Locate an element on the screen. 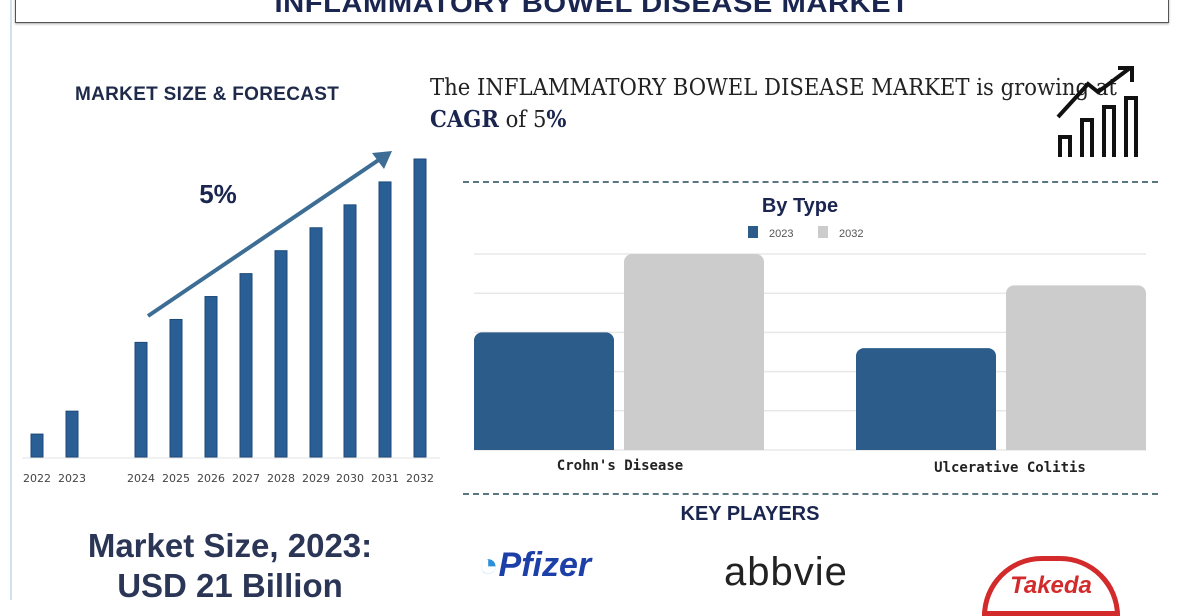 This screenshot has height=616, width=1200. x-tick-label: 2031 is located at coordinates (385, 478).